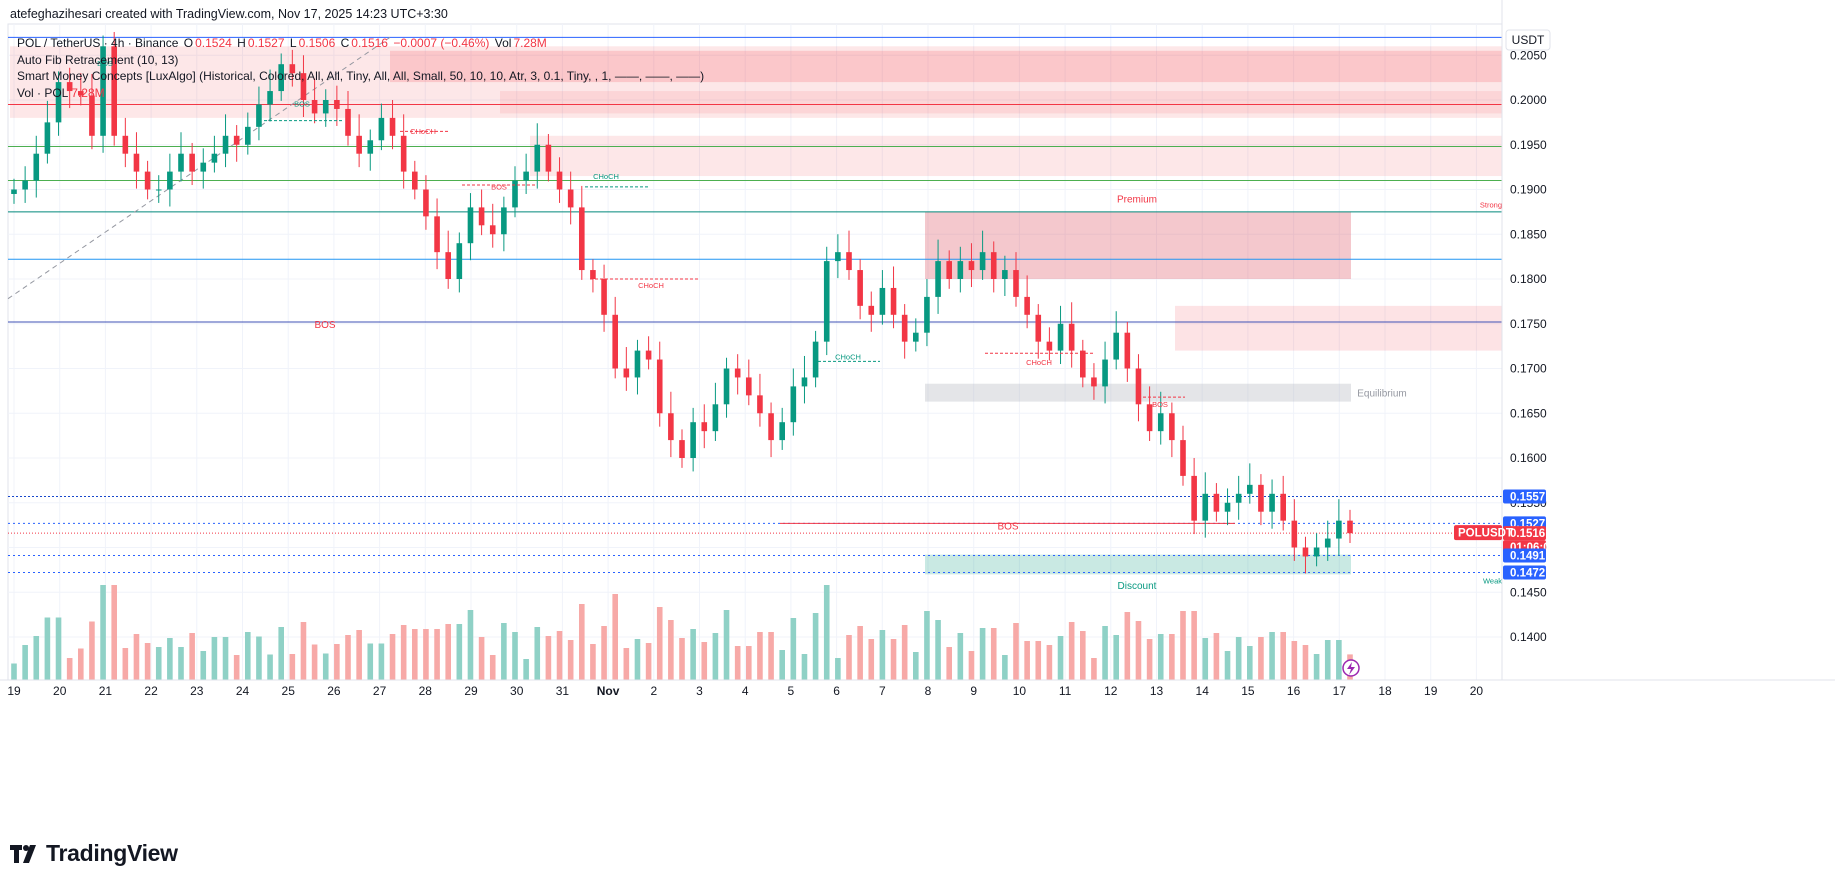  I want to click on tradingview-logo: TradingView, so click(94, 853).